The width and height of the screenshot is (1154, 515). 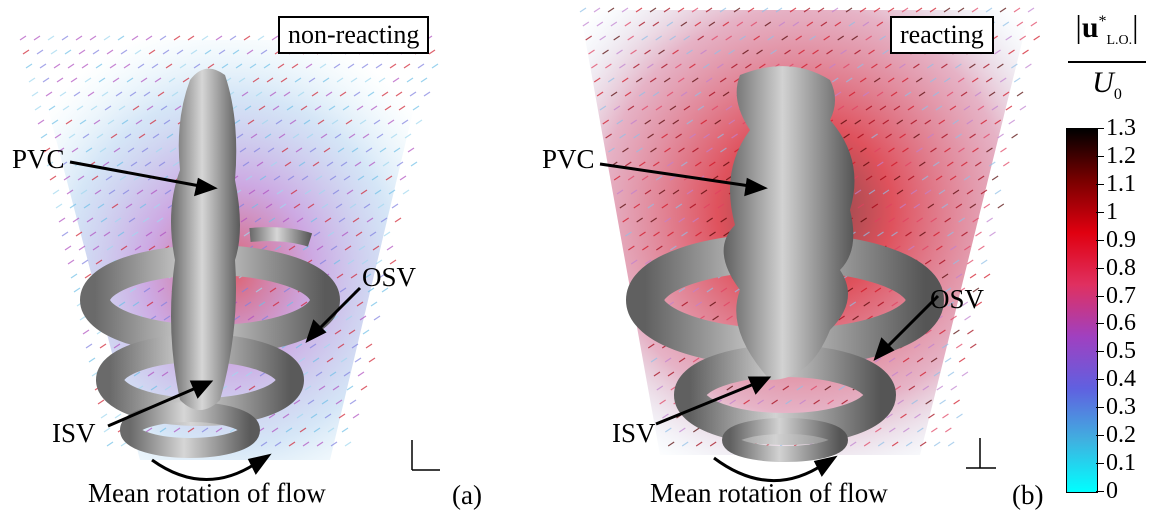 I want to click on panel-tag: (b), so click(x=1028, y=495).